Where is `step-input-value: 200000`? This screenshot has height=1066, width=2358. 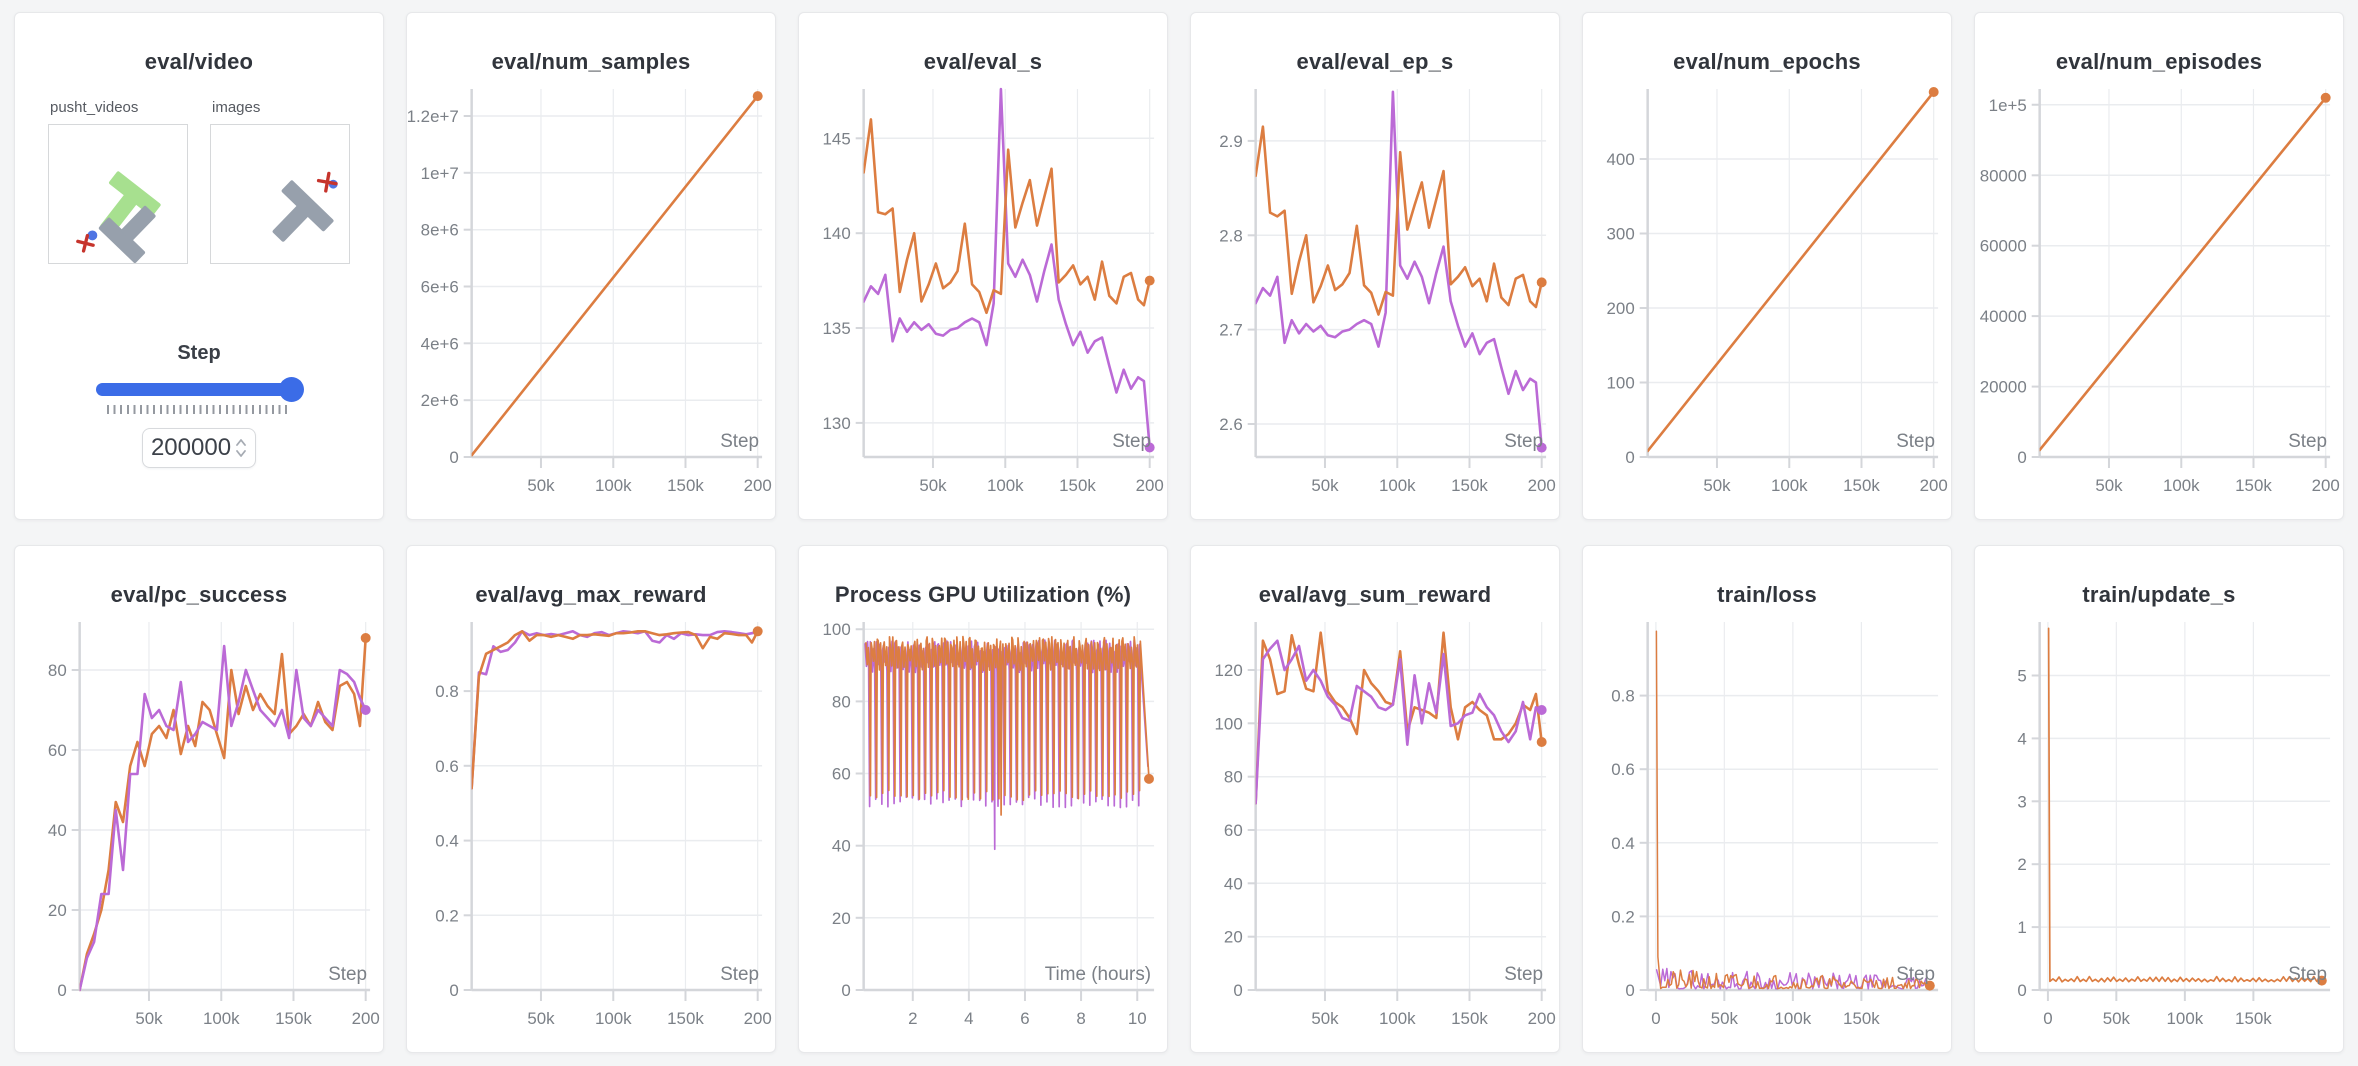 step-input-value: 200000 is located at coordinates (191, 447).